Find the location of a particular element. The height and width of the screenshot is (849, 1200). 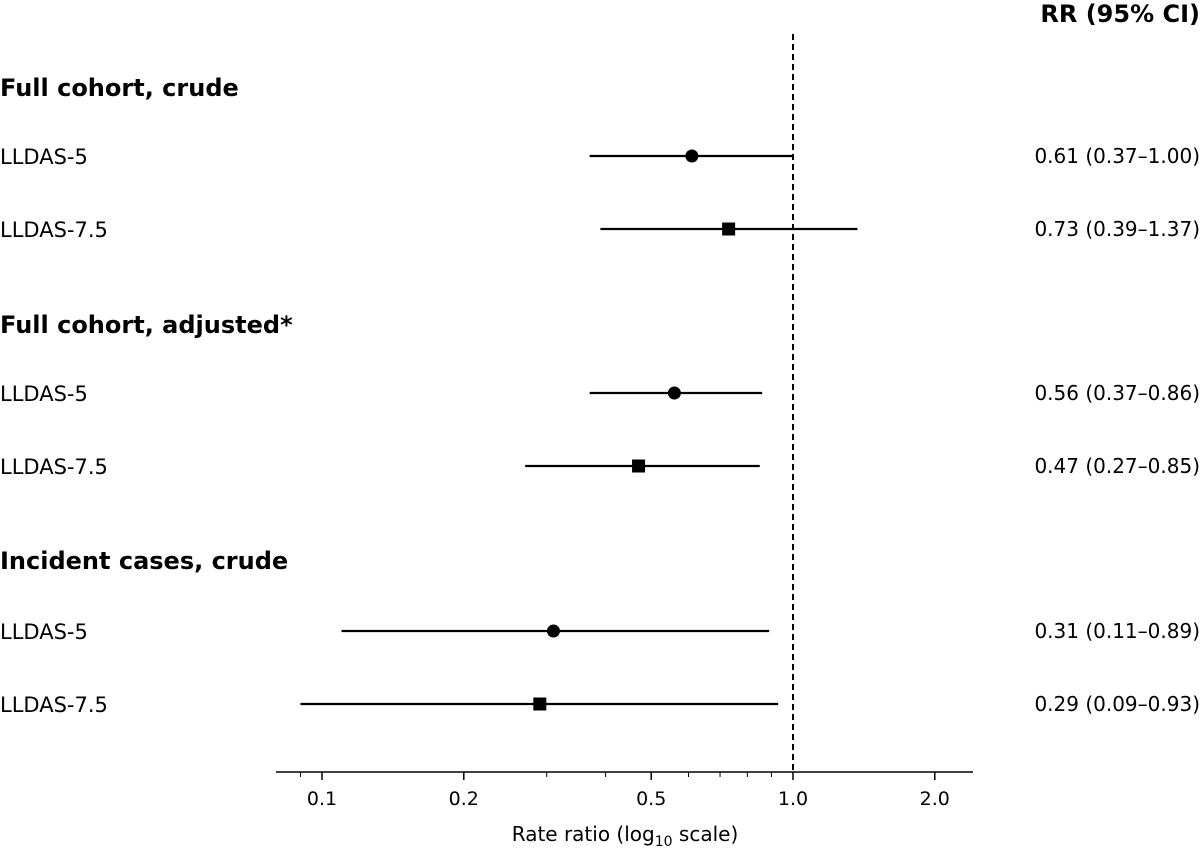

x-axis-ticks: 0.1 0.2 0.5 1.0 2.0 is located at coordinates (624, 791).